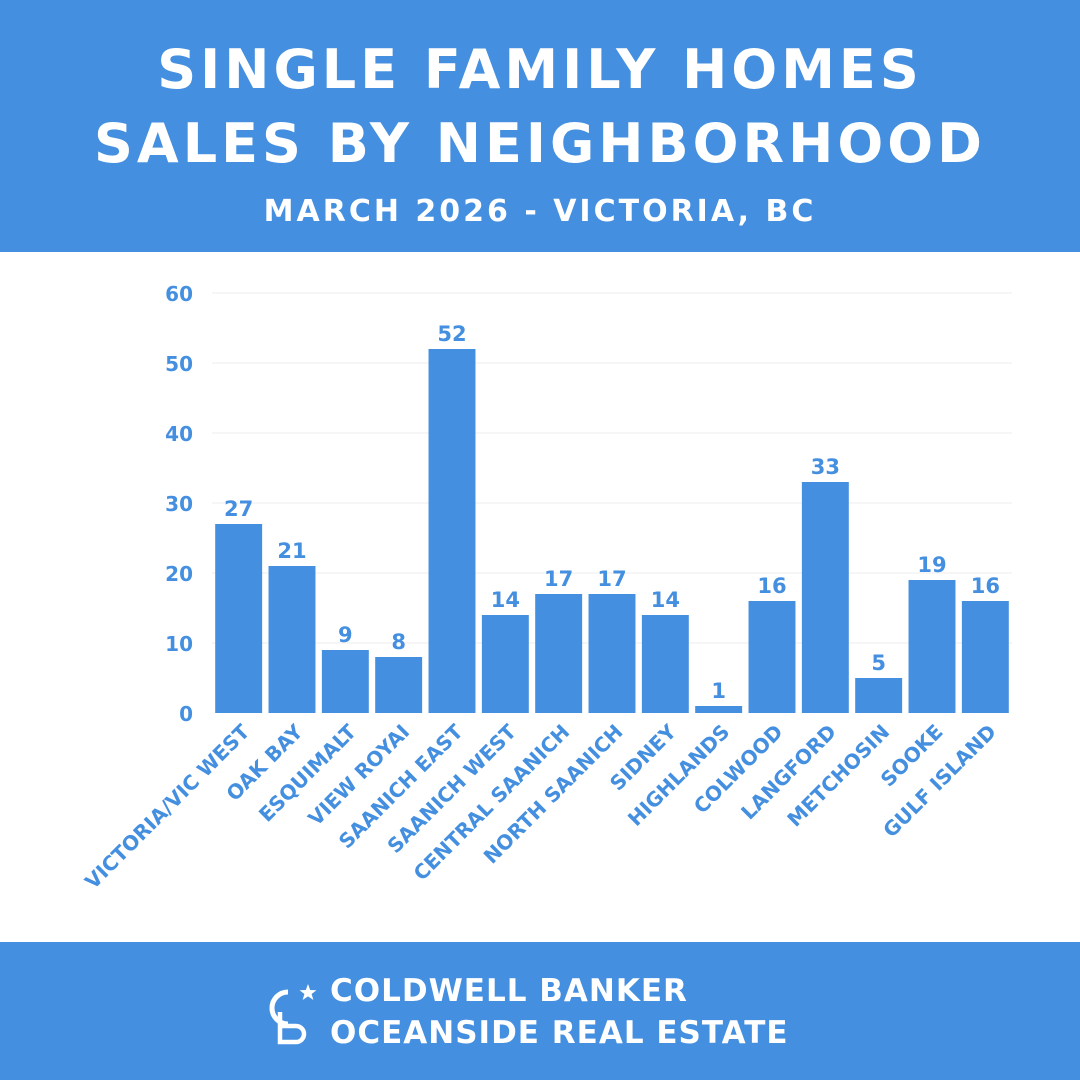  Describe the element at coordinates (559, 1033) in the screenshot. I see `brand-line-2: OCEANSIDE REAL ESTATE` at that location.